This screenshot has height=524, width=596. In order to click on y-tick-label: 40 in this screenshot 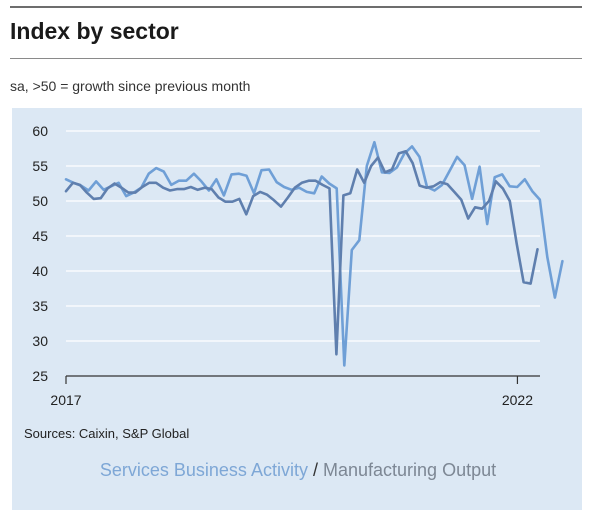, I will do `click(40, 271)`.